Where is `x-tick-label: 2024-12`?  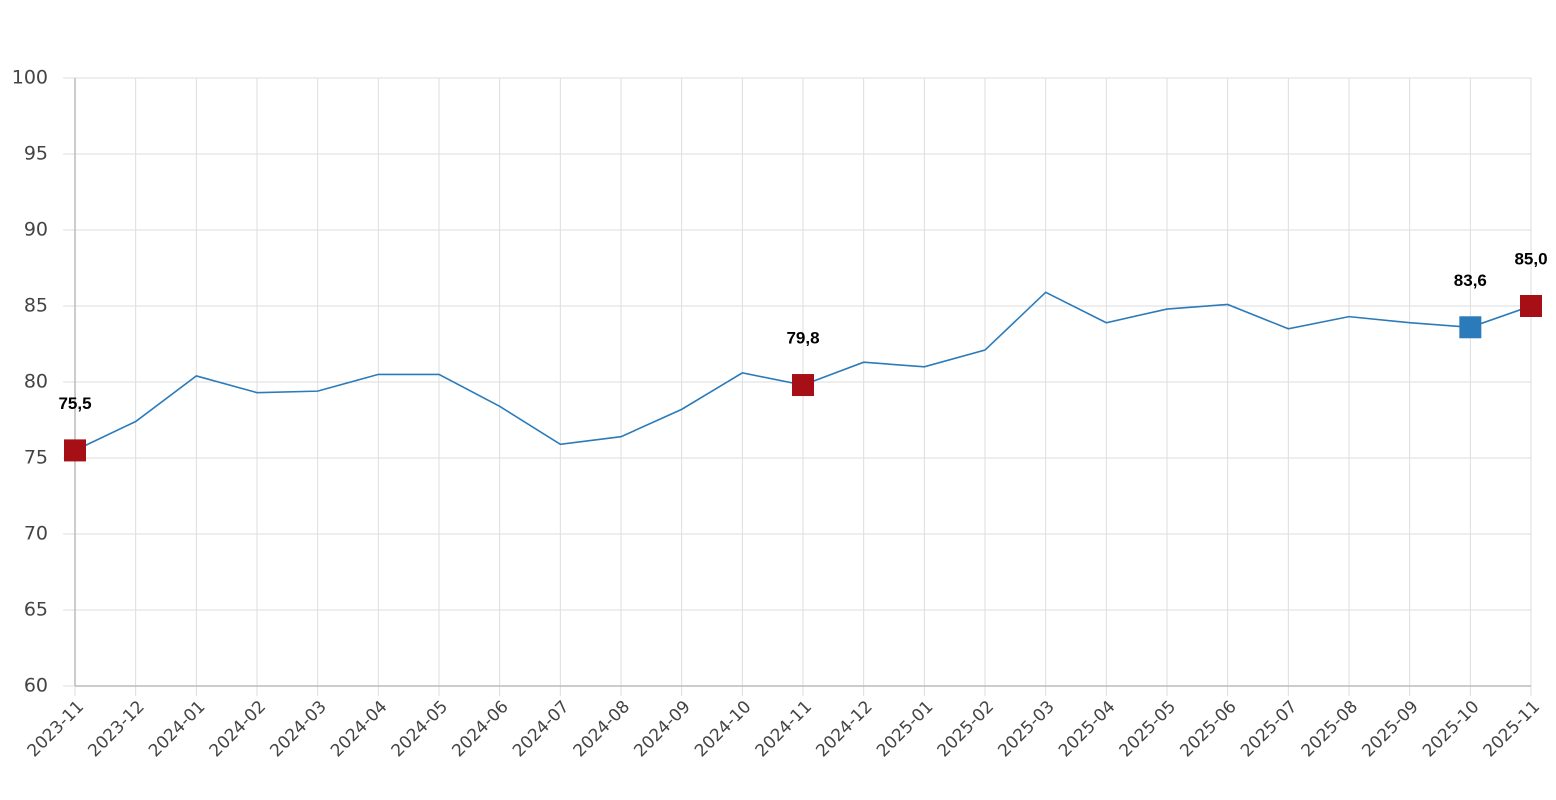 x-tick-label: 2024-12 is located at coordinates (844, 729).